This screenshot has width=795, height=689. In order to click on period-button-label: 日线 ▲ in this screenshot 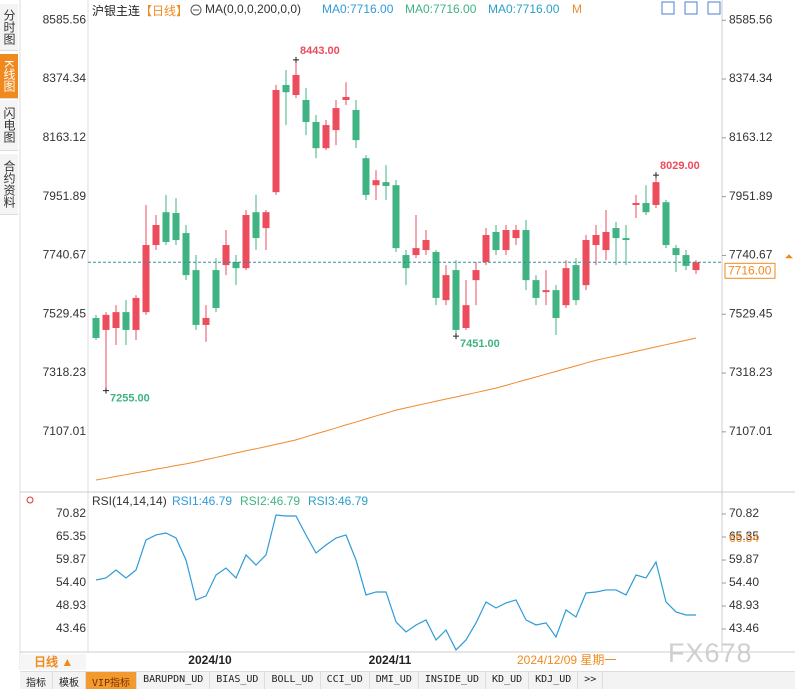, I will do `click(53, 661)`.